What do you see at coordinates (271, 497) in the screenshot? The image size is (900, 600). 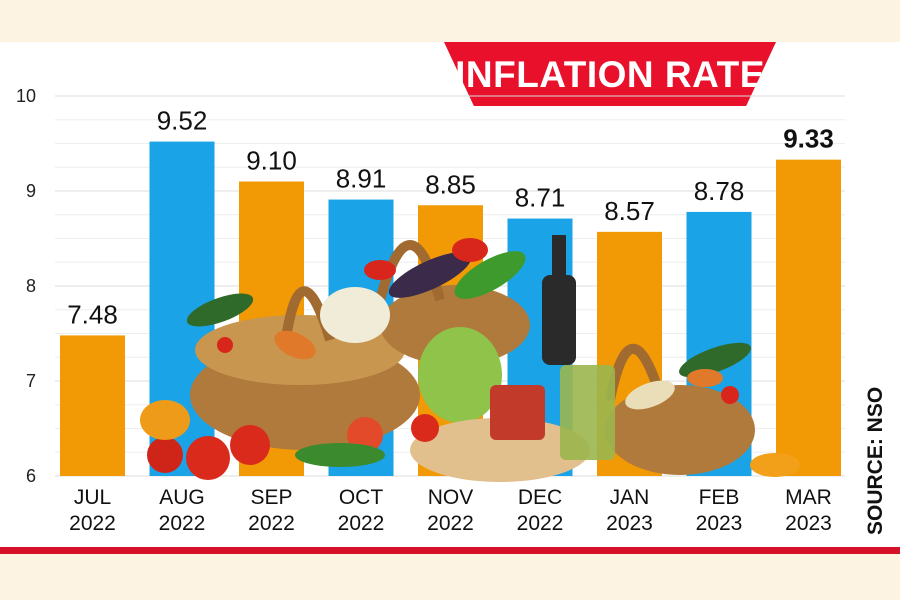 I see `x-tick-label-month: SEP` at bounding box center [271, 497].